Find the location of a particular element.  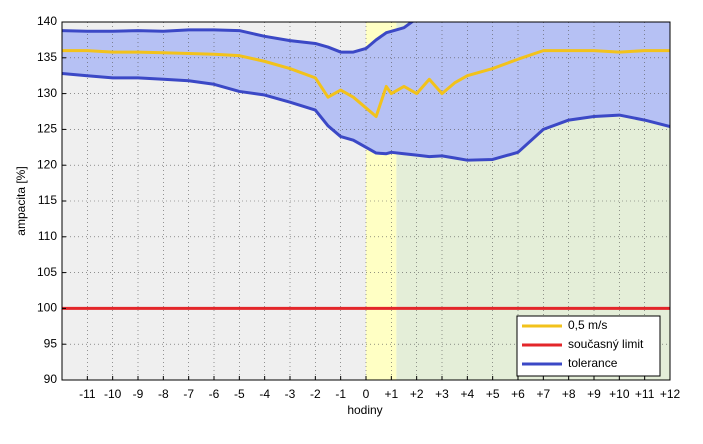

y-tick-label: 105 is located at coordinates (47, 272).